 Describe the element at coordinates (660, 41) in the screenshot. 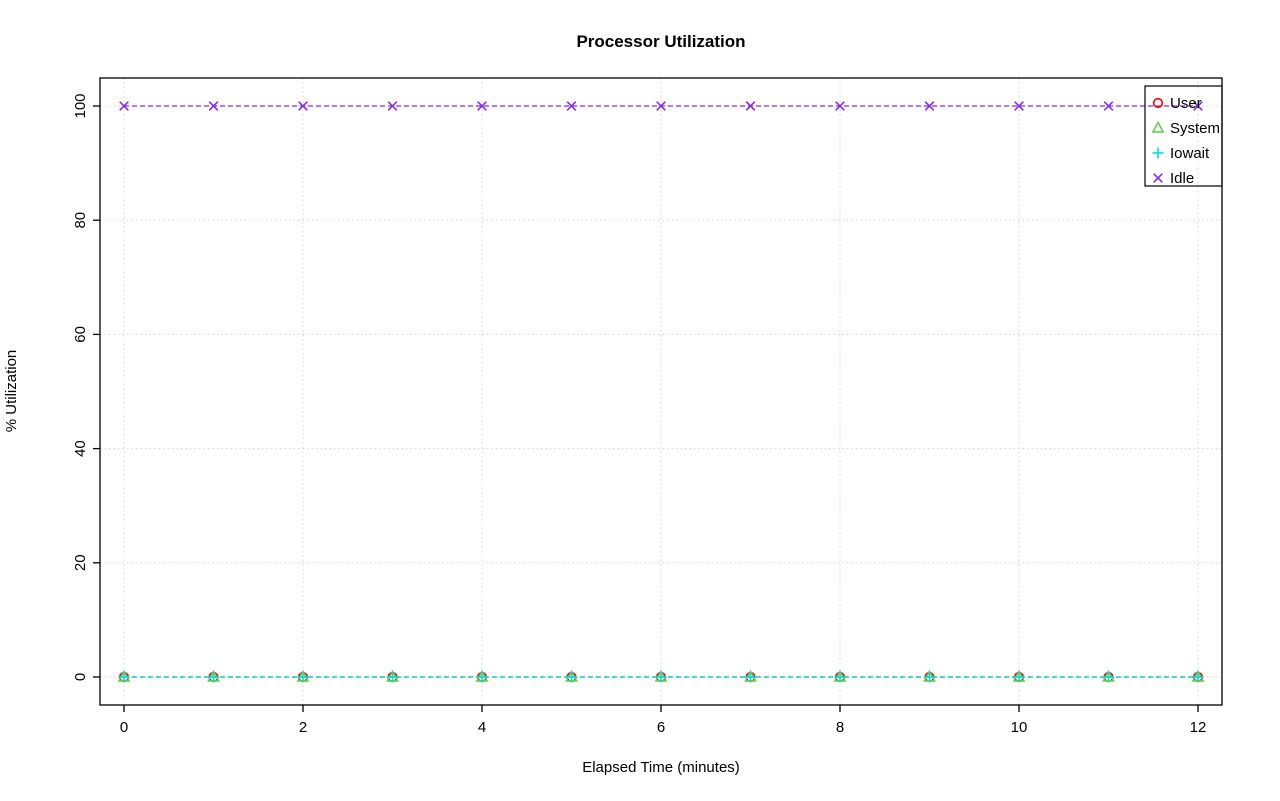

I see `chart-title: Processor Utilization` at that location.